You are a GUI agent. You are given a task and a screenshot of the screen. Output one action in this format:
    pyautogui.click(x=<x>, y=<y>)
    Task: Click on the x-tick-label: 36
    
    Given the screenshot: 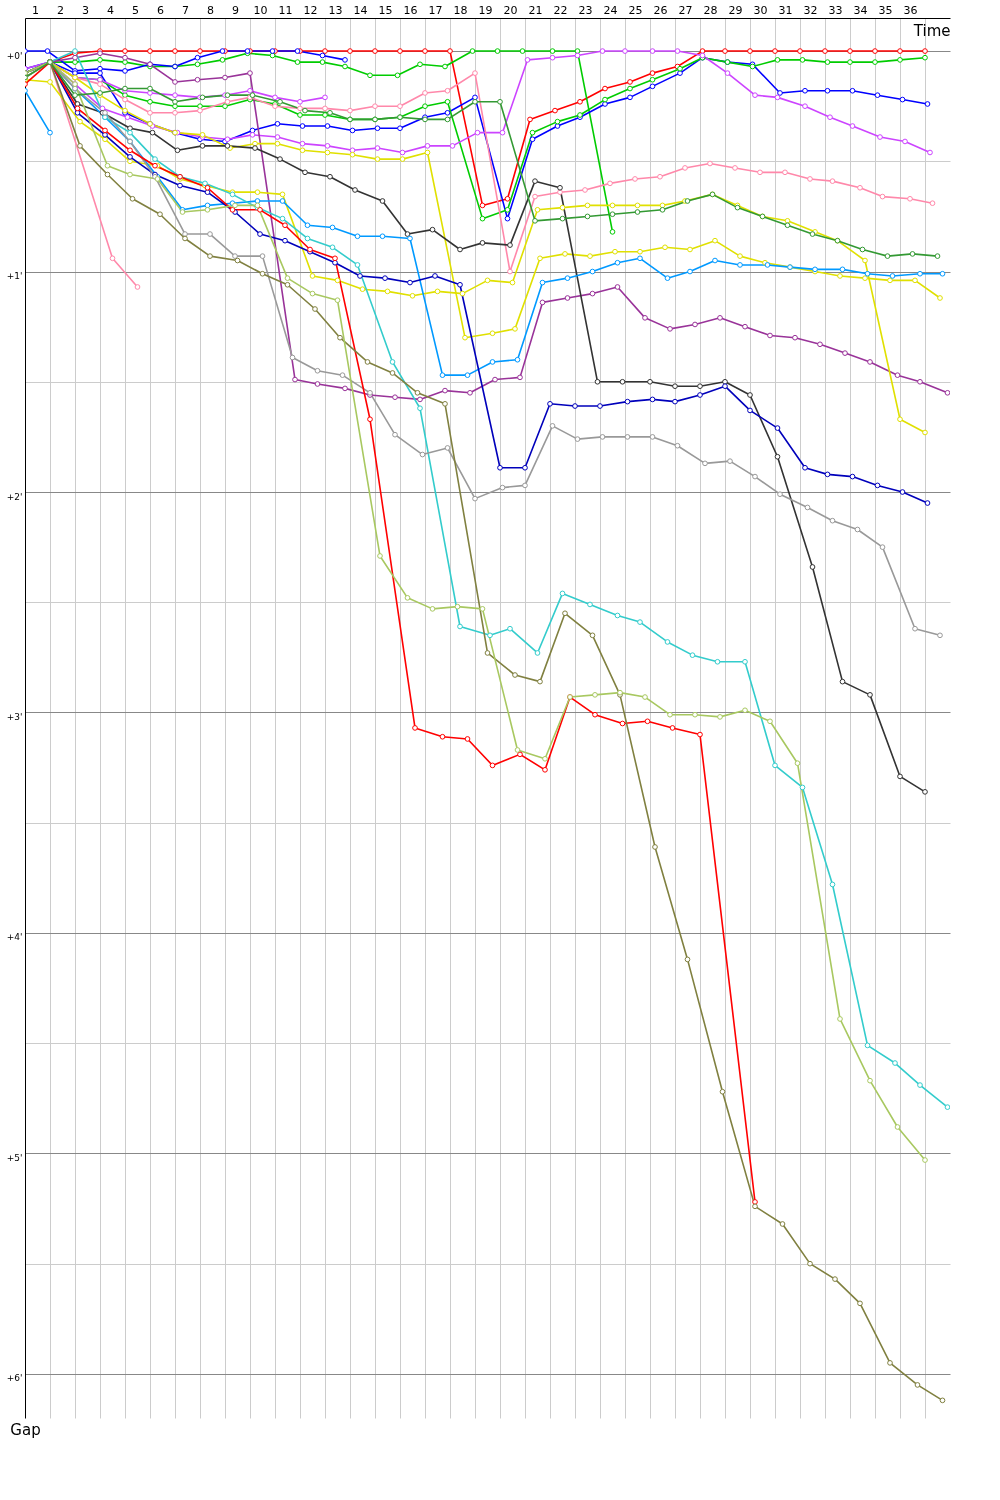 What is the action you would take?
    pyautogui.click(x=910, y=10)
    